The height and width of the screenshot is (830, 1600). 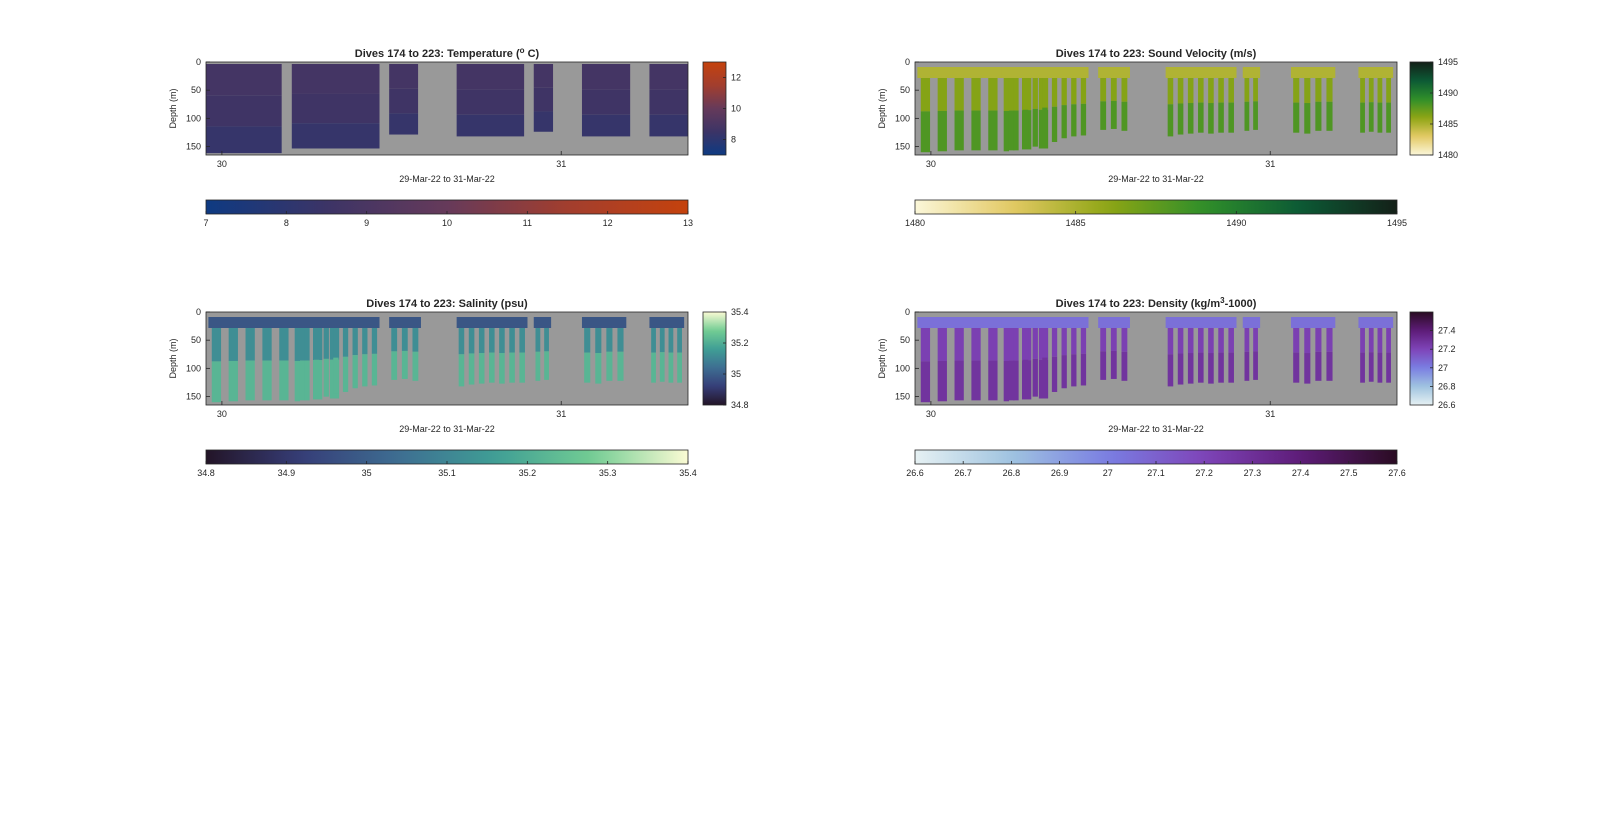 I want to click on bottom-colorbar-label: 27.4, so click(x=1301, y=473).